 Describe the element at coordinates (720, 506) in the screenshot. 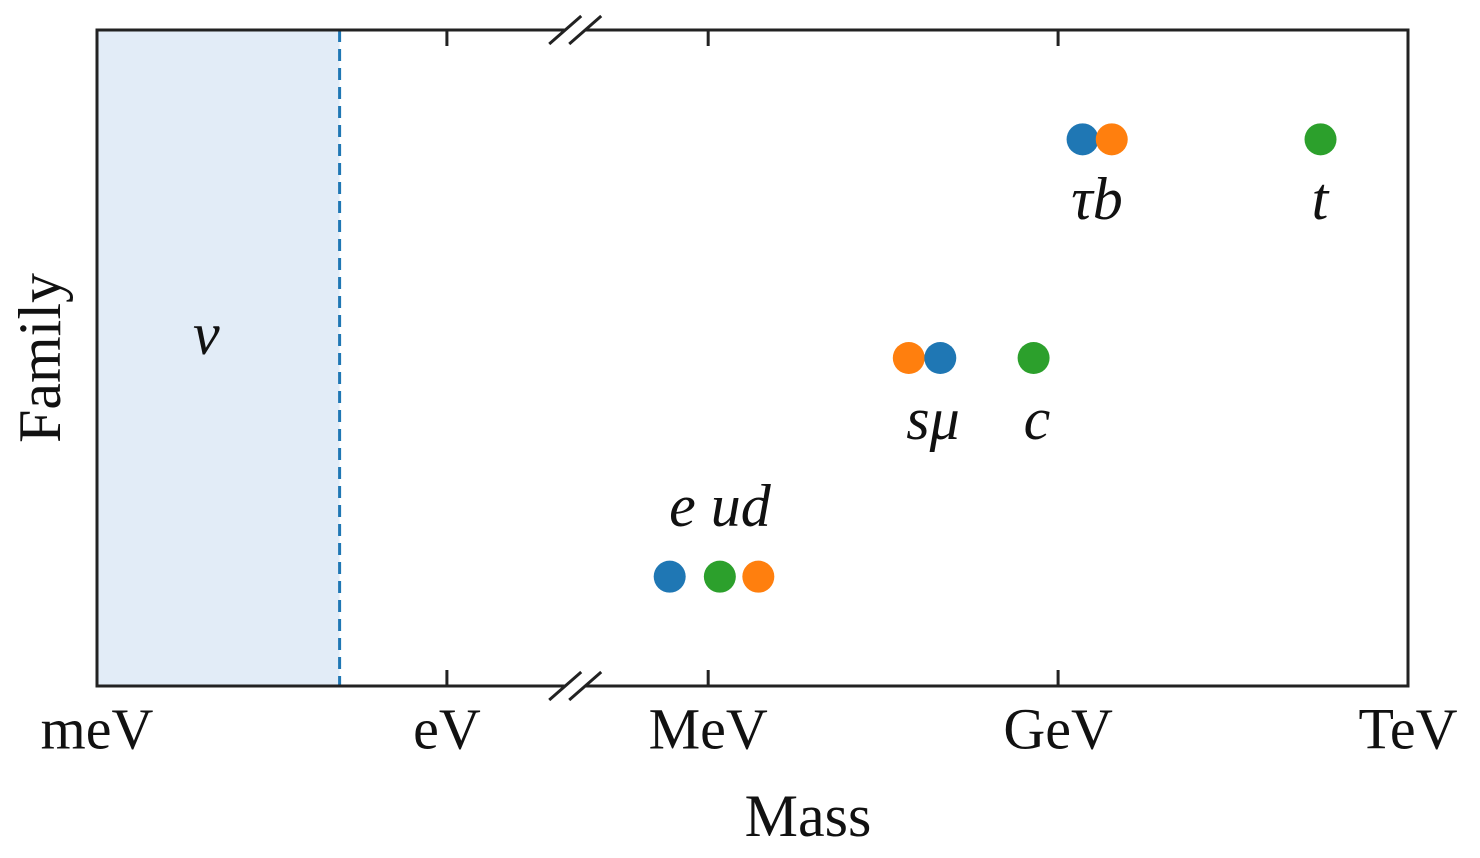

I see `particle-label: e ud` at that location.